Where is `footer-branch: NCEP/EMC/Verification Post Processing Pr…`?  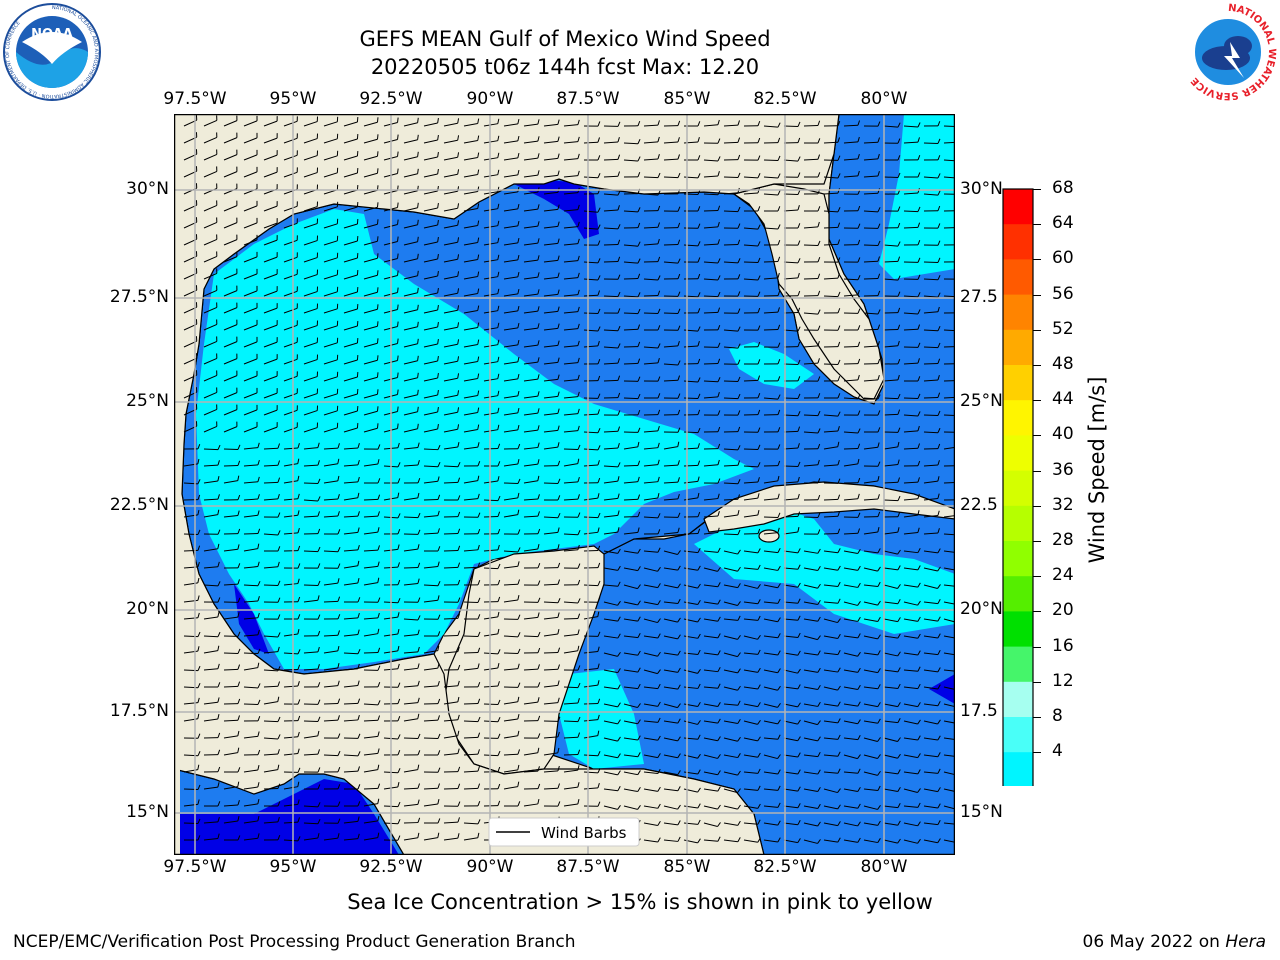 footer-branch: NCEP/EMC/Verification Post Processing Pr… is located at coordinates (294, 942).